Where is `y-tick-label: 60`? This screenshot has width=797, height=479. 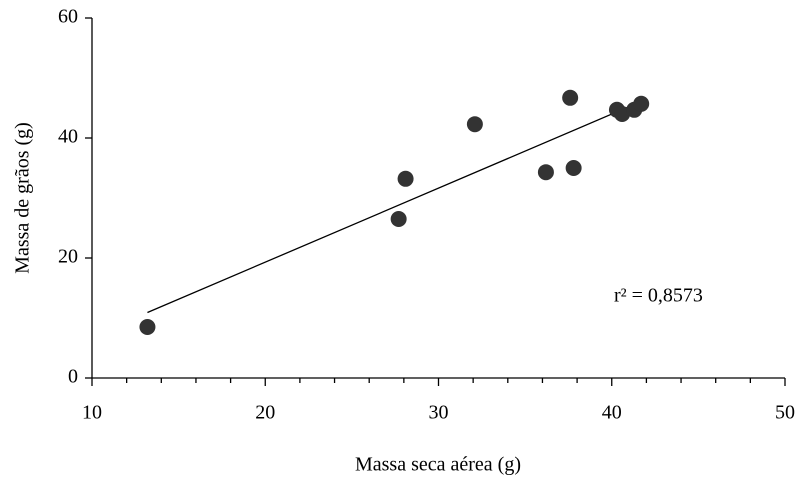
y-tick-label: 60 is located at coordinates (68, 17).